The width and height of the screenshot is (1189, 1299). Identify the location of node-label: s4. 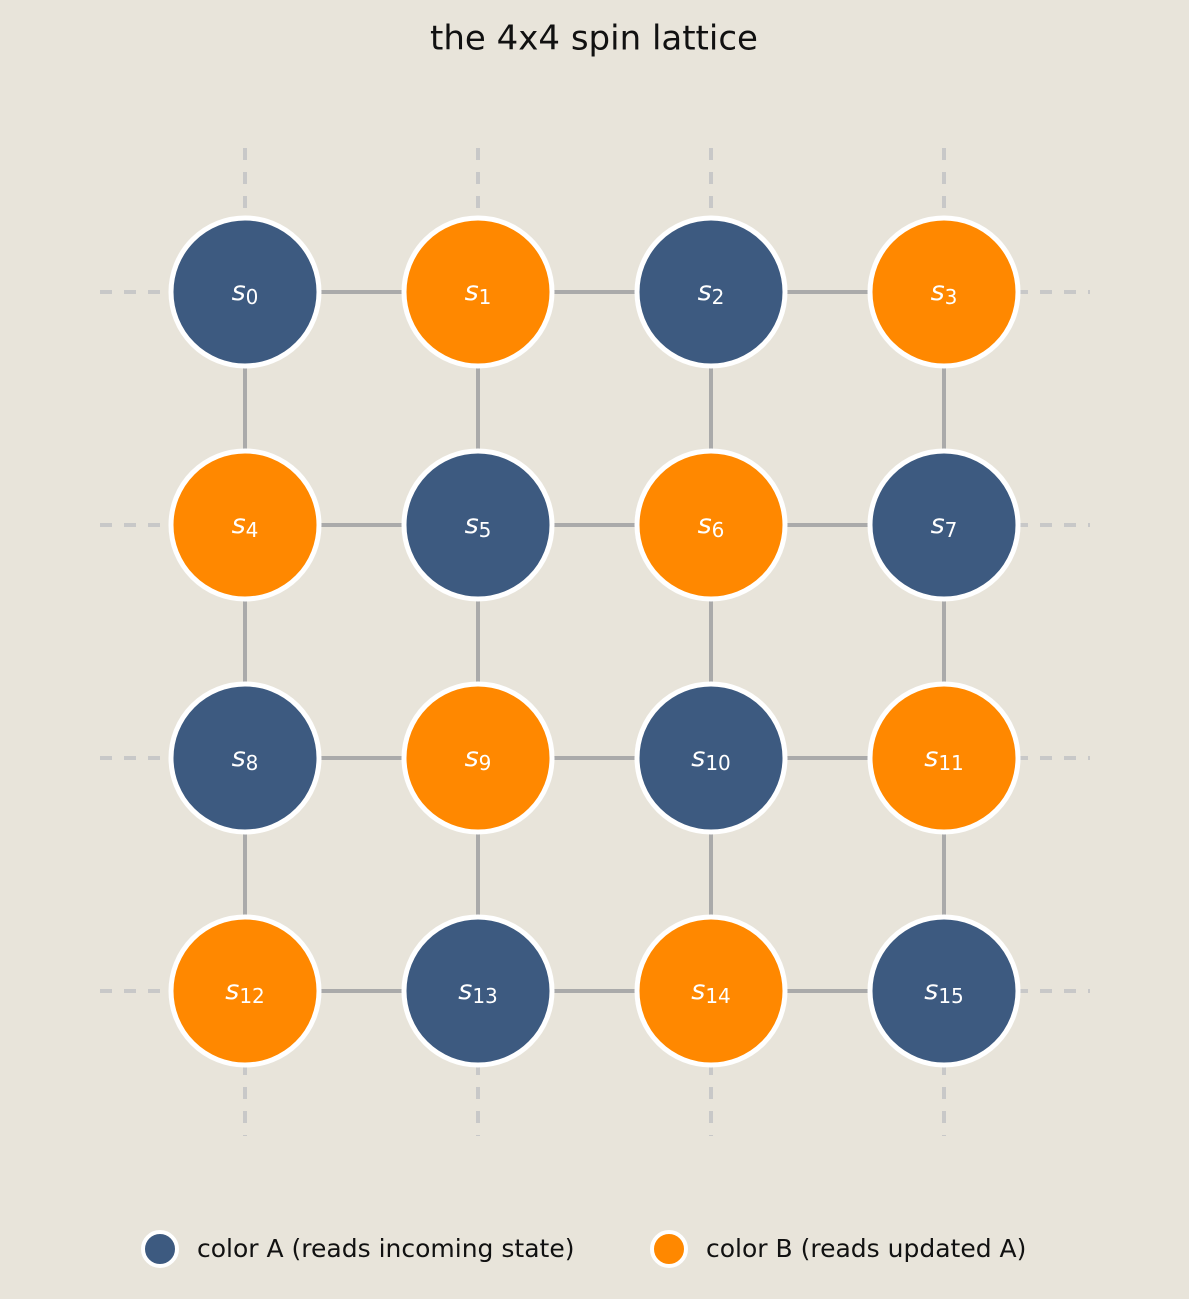
(245, 525).